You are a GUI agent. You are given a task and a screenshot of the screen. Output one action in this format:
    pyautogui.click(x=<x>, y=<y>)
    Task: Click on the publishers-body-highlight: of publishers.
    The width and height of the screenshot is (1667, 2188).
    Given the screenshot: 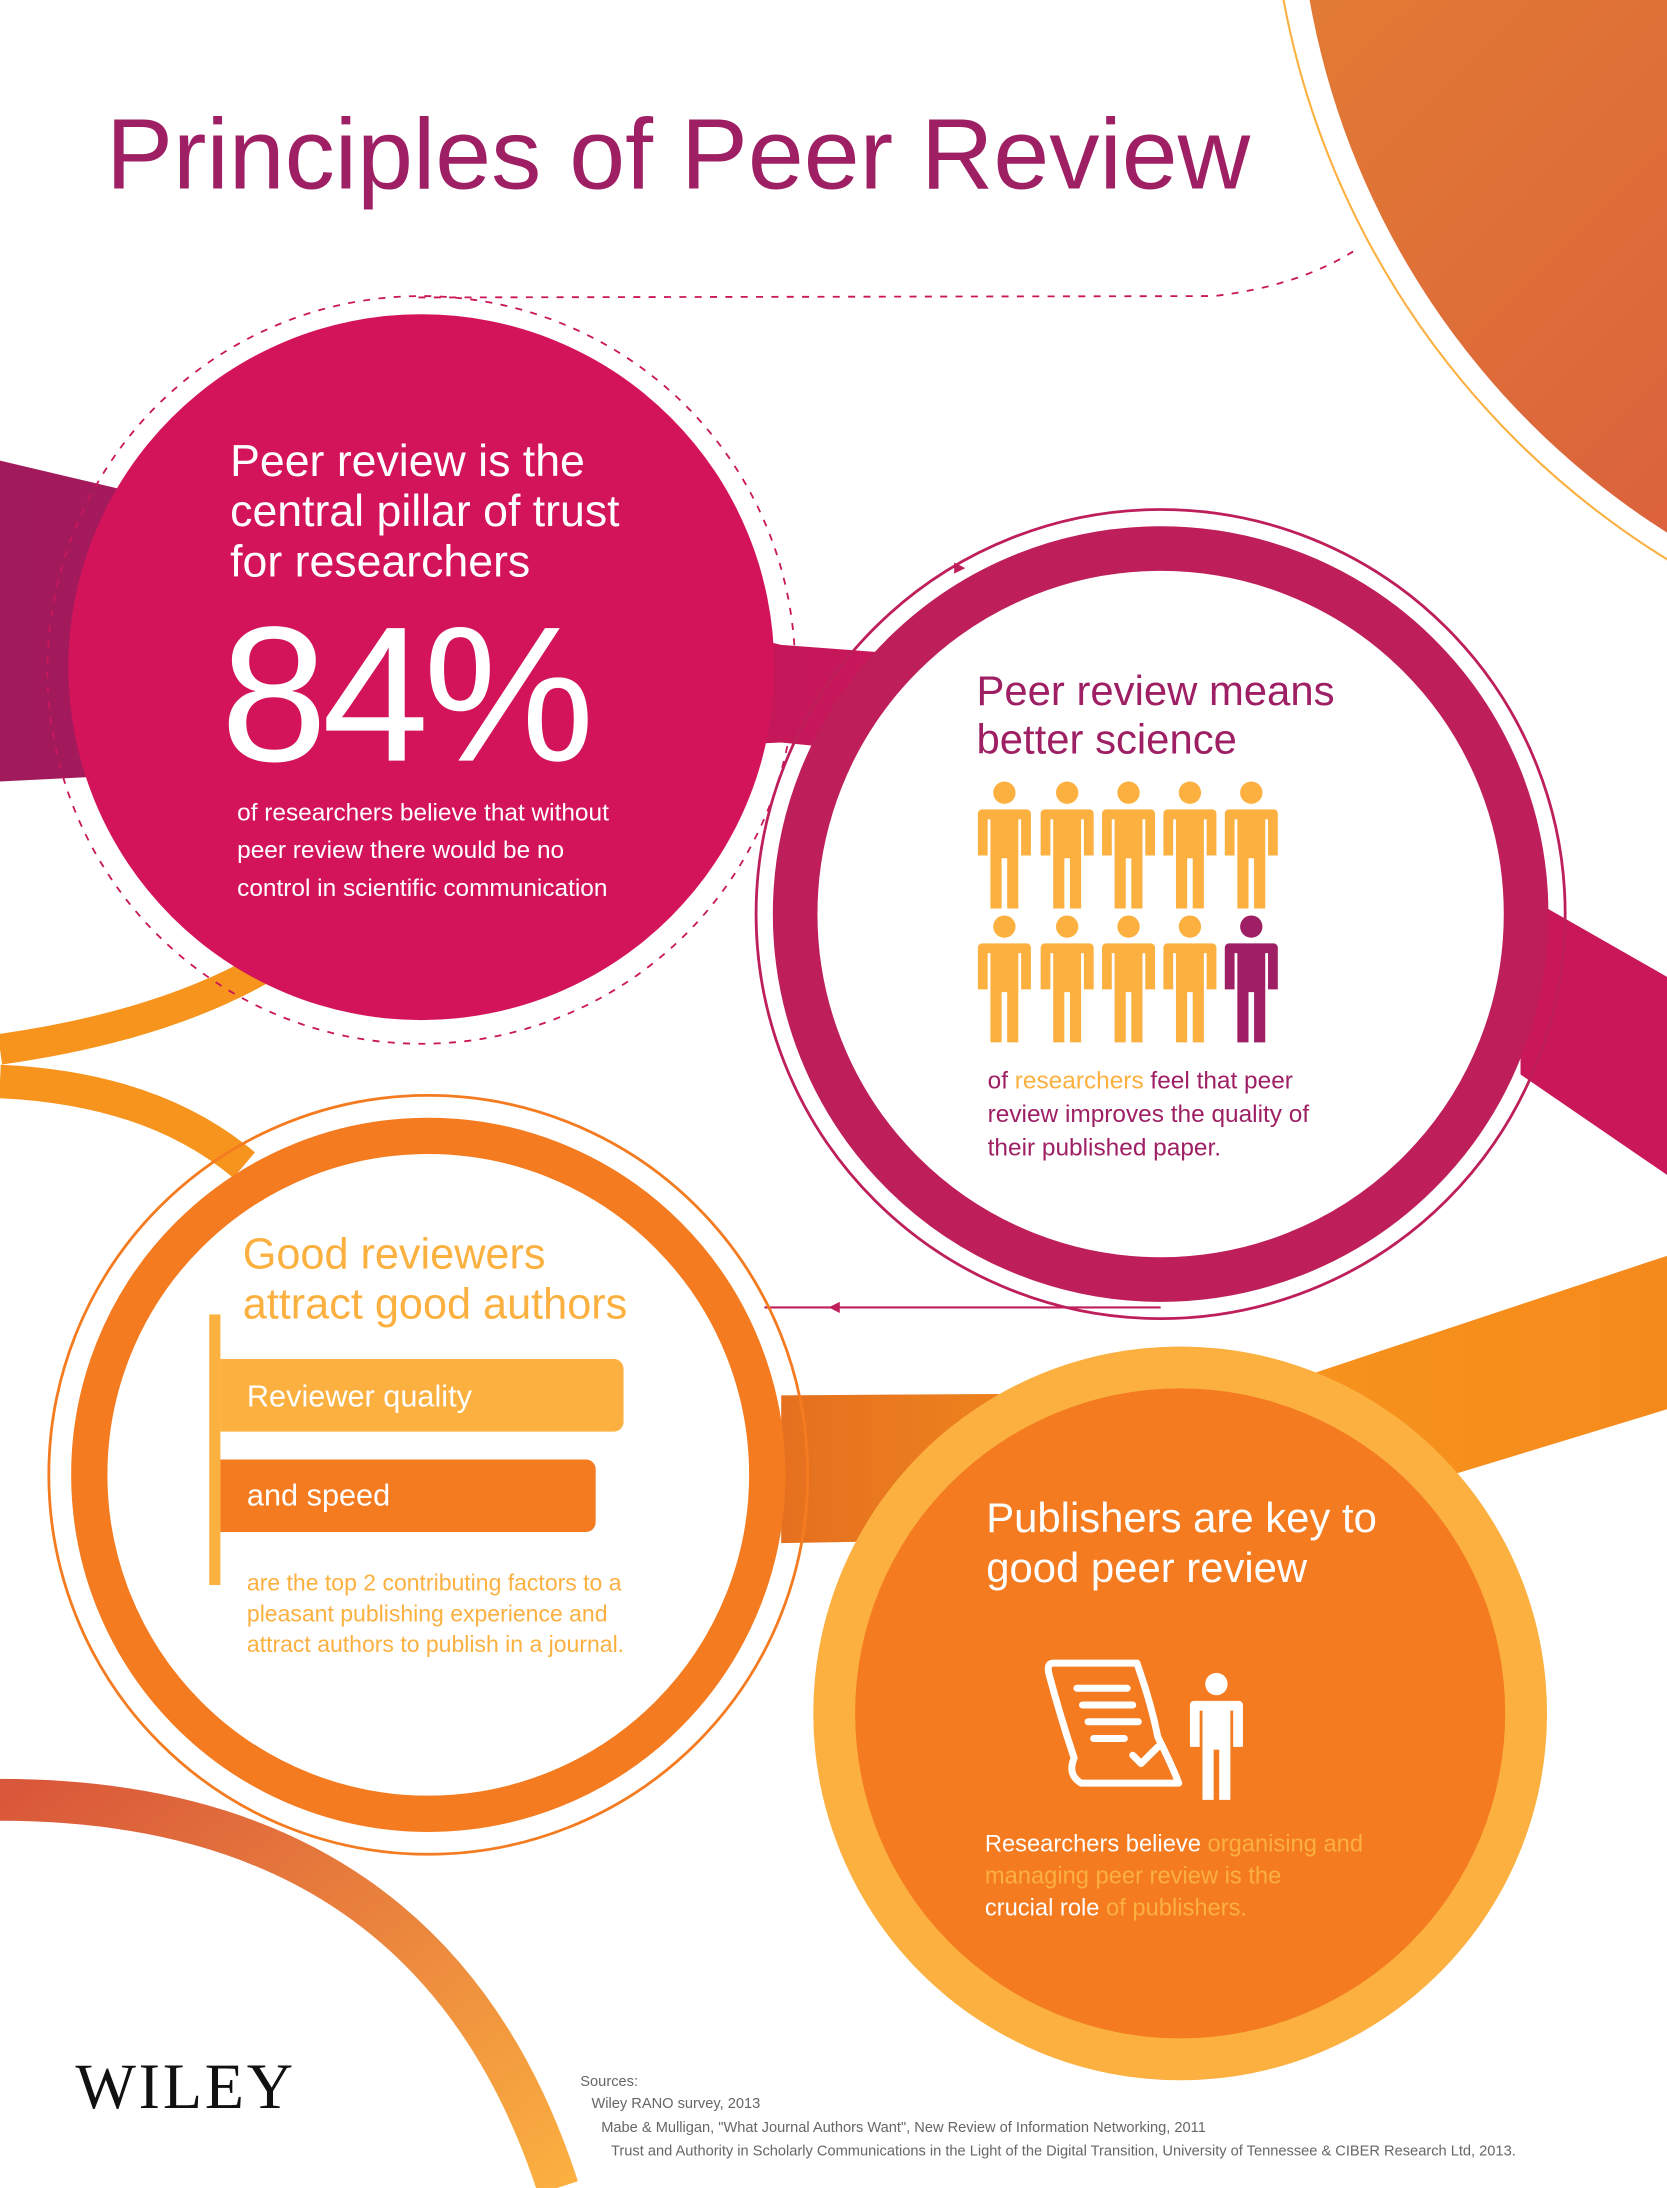 What is the action you would take?
    pyautogui.click(x=1173, y=1909)
    